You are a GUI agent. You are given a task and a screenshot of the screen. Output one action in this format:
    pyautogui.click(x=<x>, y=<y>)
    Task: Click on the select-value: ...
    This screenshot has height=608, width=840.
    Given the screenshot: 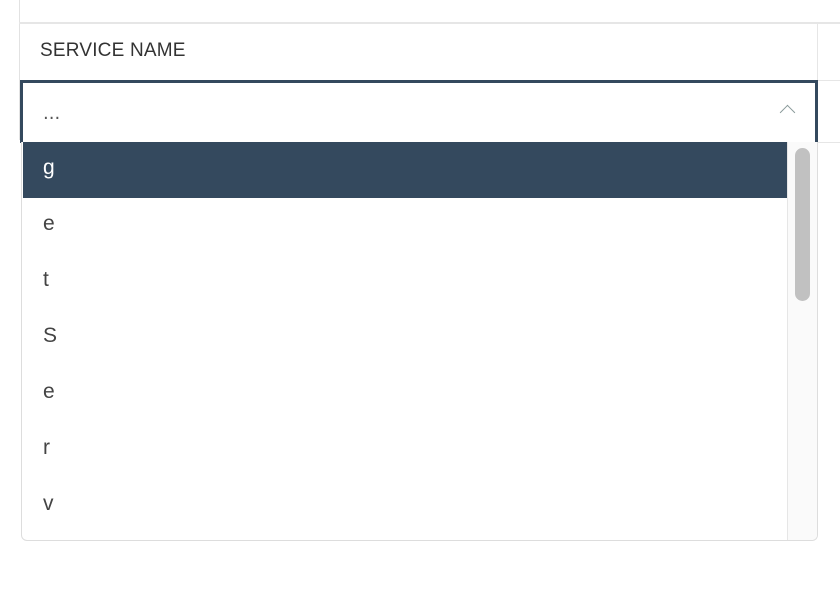 What is the action you would take?
    pyautogui.click(x=52, y=113)
    